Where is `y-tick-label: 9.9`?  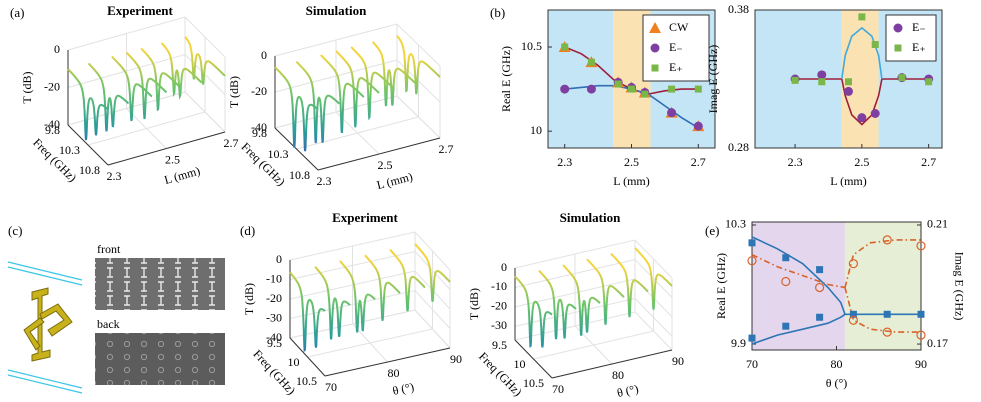
y-tick-label: 9.9 is located at coordinates (738, 343).